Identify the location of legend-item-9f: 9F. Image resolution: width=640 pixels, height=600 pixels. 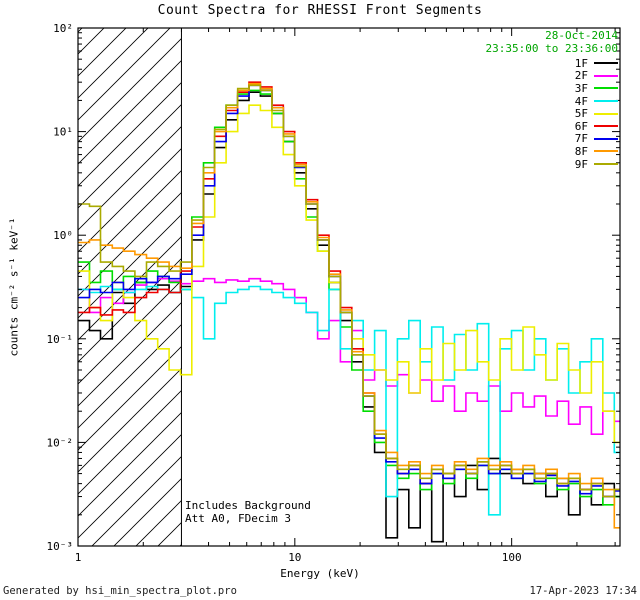
(596, 164).